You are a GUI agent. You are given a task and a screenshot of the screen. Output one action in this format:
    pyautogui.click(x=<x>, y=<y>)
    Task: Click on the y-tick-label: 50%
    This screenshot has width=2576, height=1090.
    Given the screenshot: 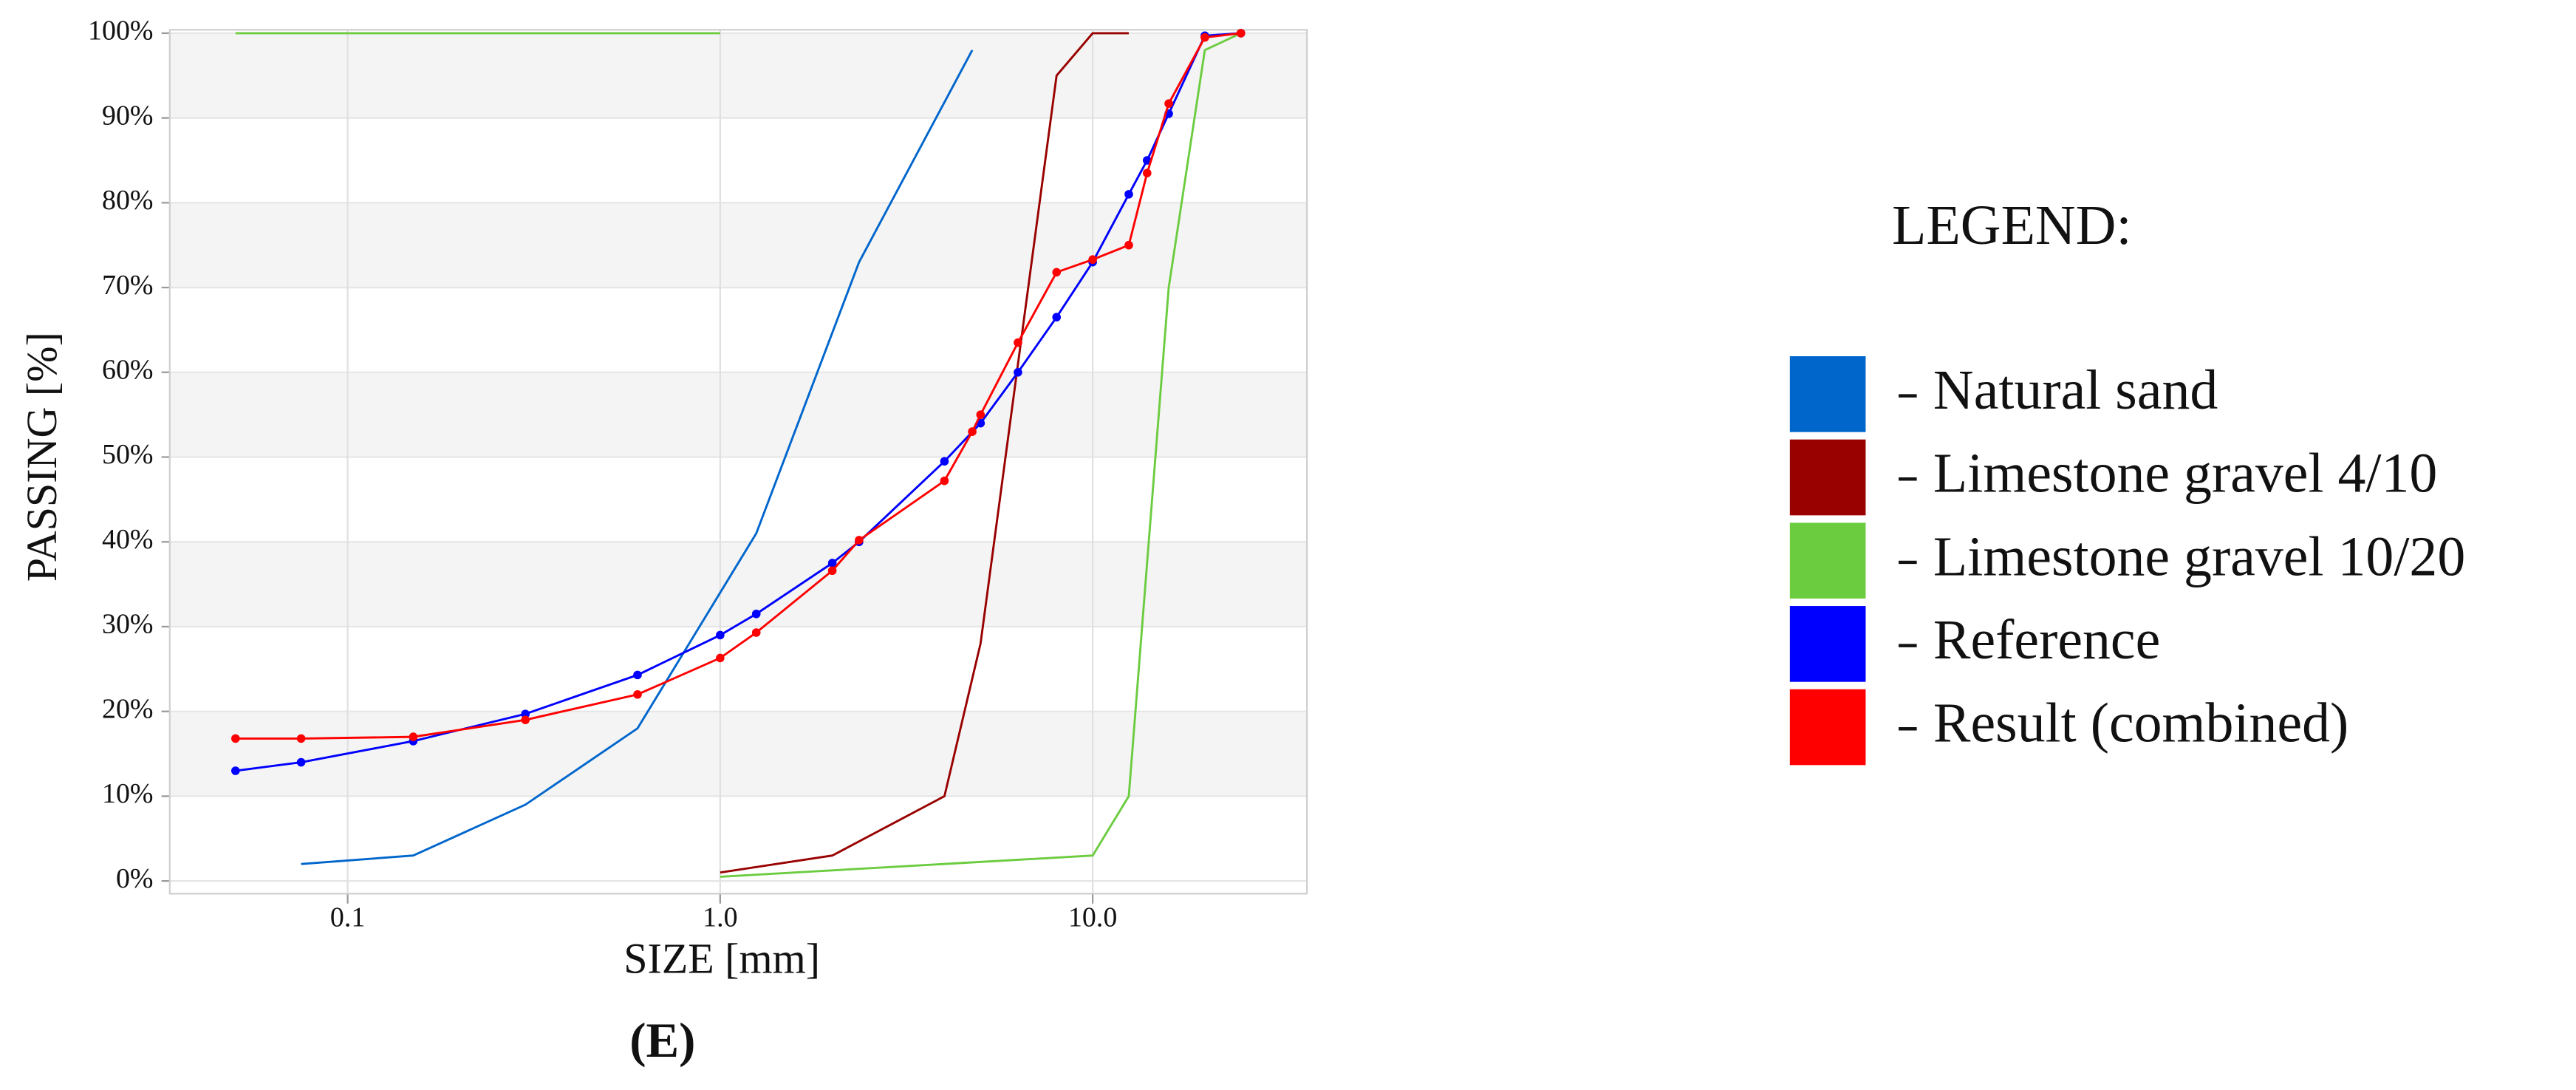 What is the action you would take?
    pyautogui.click(x=128, y=454)
    